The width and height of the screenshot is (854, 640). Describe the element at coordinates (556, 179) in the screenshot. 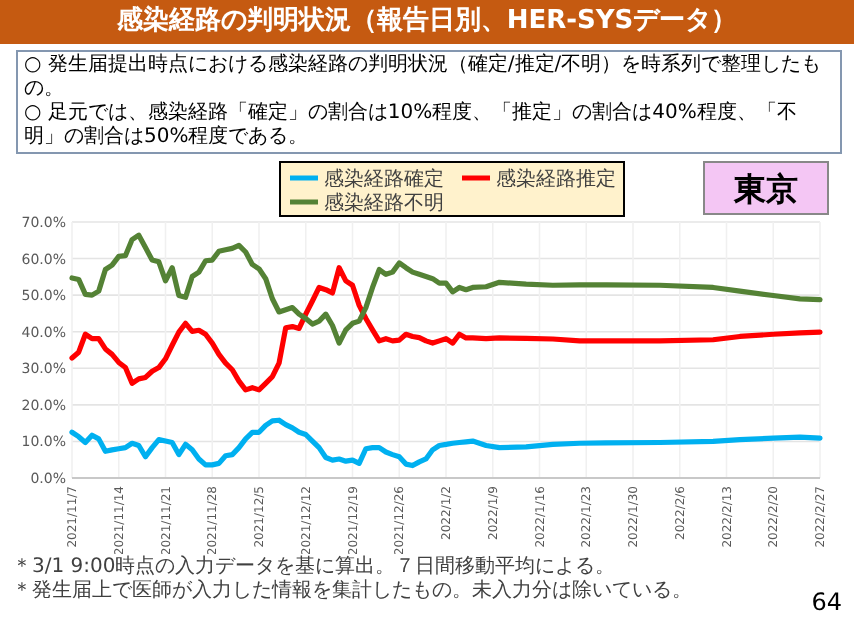

I see `legend-label: 感染経路推定` at that location.